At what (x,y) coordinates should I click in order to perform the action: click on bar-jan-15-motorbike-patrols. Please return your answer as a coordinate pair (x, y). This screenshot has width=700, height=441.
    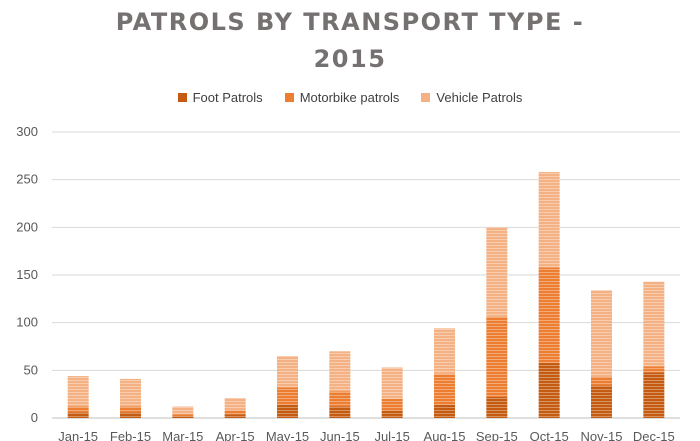
    Looking at the image, I should click on (78, 409).